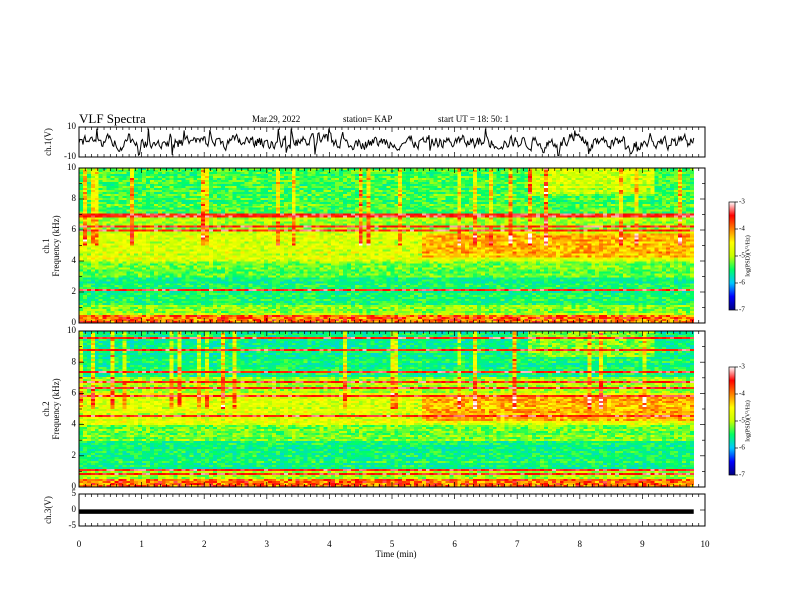  I want to click on figure-title: VLF Spectra, so click(112, 119).